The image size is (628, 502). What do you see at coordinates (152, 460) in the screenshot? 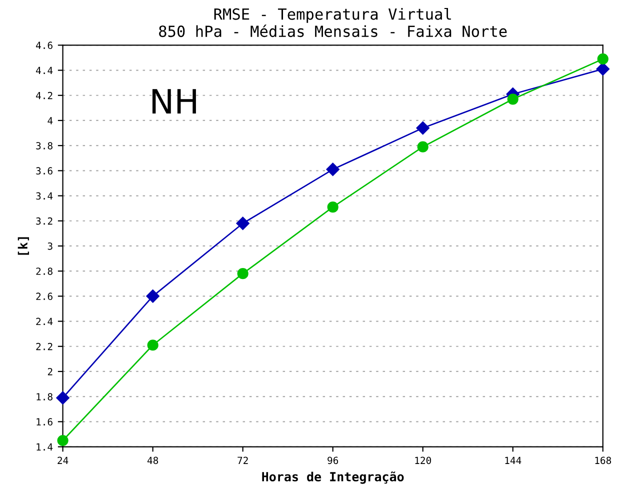
I see `x-tick-label: 48` at bounding box center [152, 460].